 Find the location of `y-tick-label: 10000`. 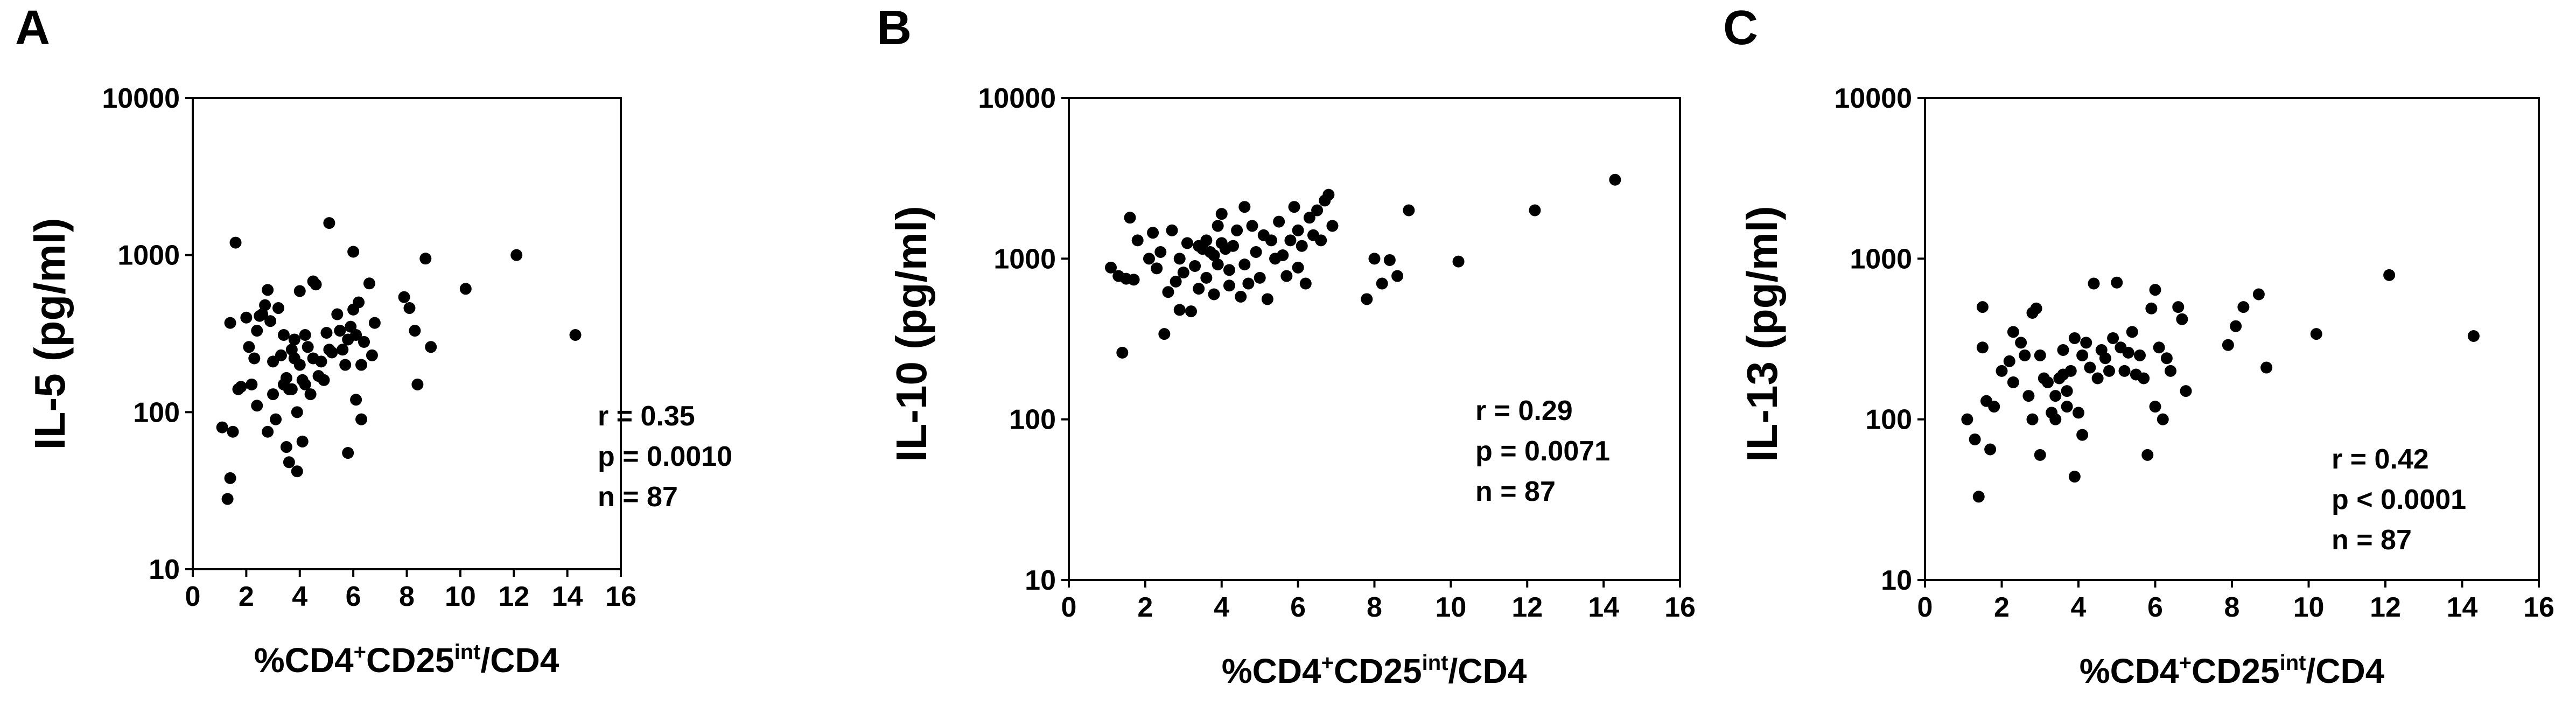

y-tick-label: 10000 is located at coordinates (1017, 99).